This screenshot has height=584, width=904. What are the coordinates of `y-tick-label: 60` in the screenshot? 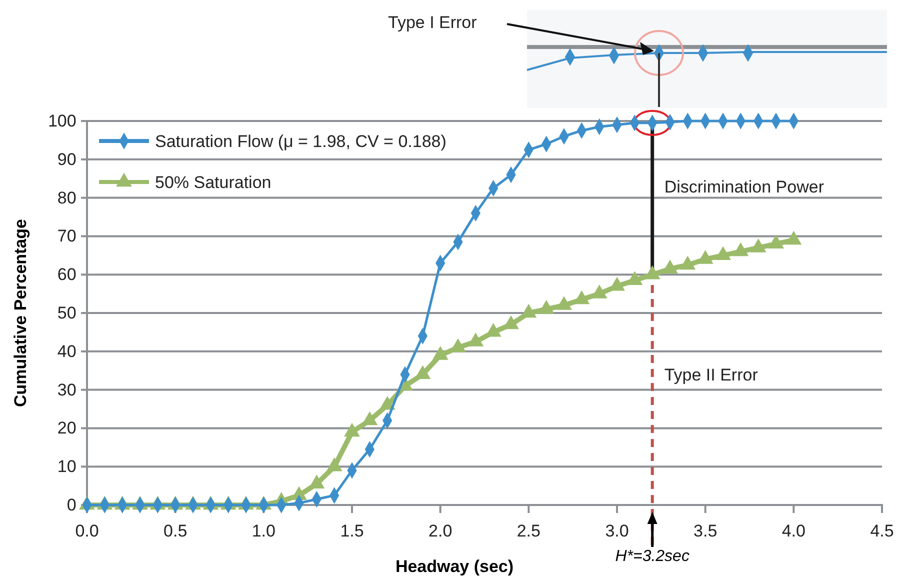 It's located at (66, 274).